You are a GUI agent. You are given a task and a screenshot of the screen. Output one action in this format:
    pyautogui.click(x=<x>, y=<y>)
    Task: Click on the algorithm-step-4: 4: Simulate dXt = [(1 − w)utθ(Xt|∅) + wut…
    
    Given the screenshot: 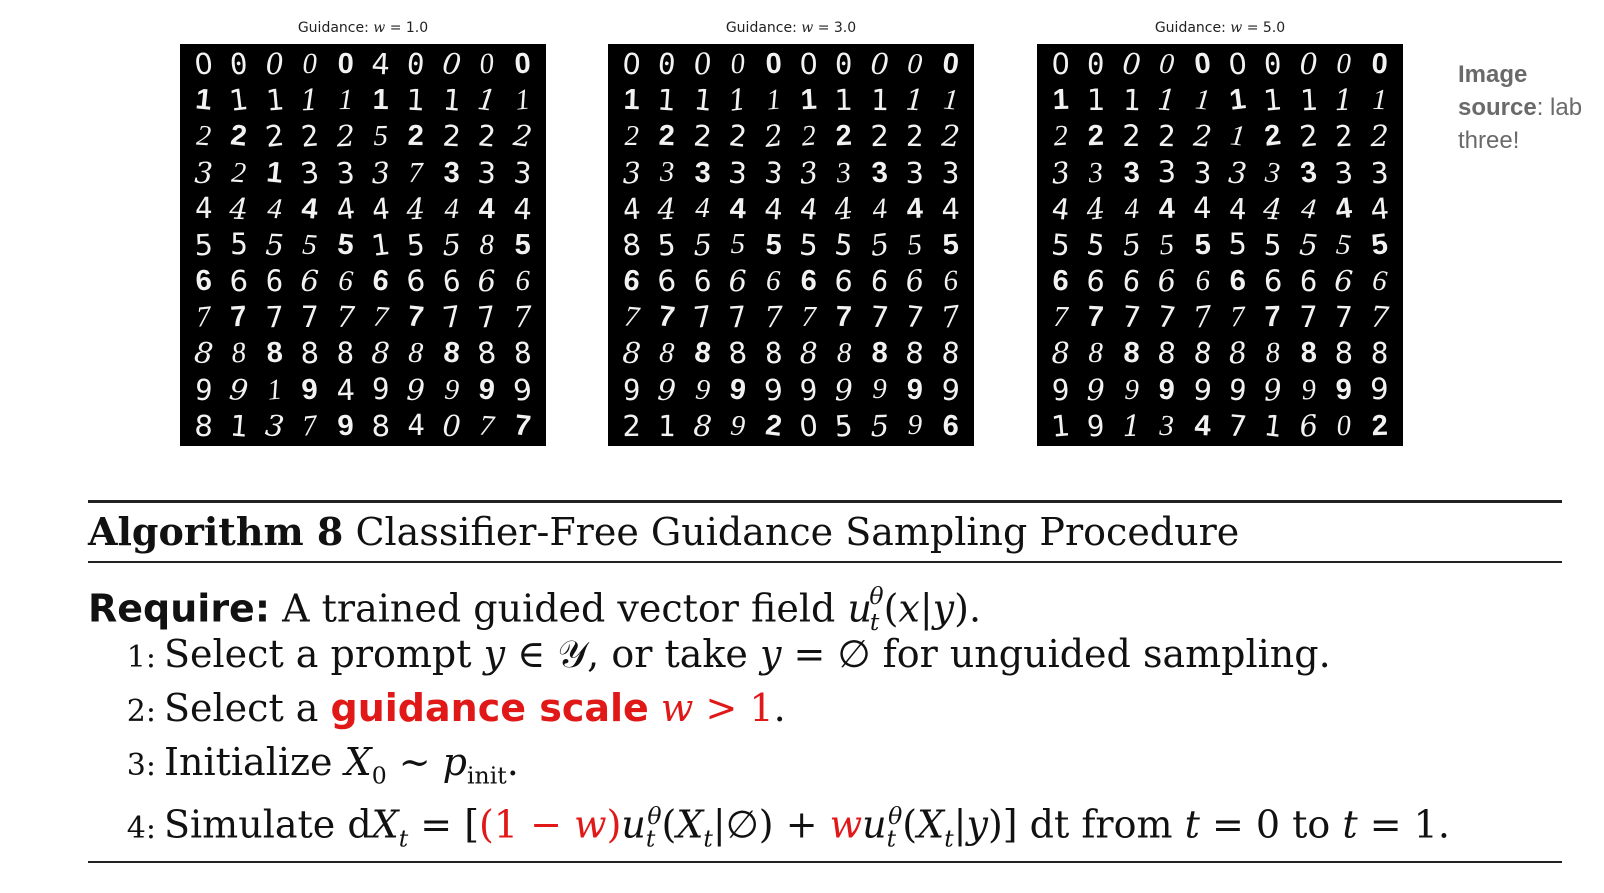 What is the action you would take?
    pyautogui.click(x=788, y=827)
    